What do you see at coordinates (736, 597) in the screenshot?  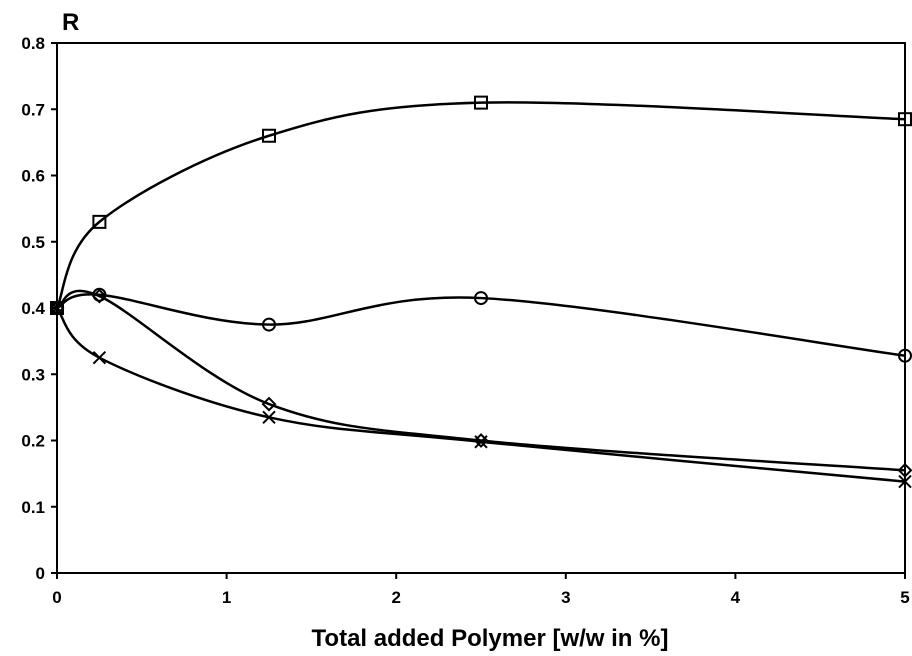 I see `x-tick-label: 4` at bounding box center [736, 597].